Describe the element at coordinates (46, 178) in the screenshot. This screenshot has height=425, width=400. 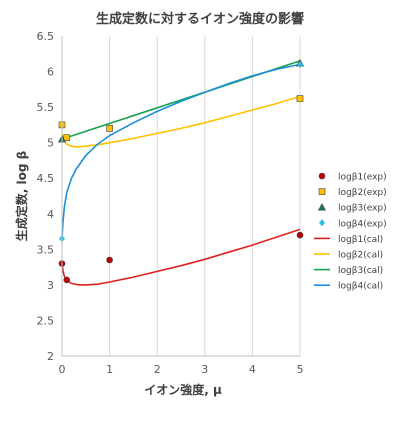
I see `y-tick-label: 4.5` at that location.